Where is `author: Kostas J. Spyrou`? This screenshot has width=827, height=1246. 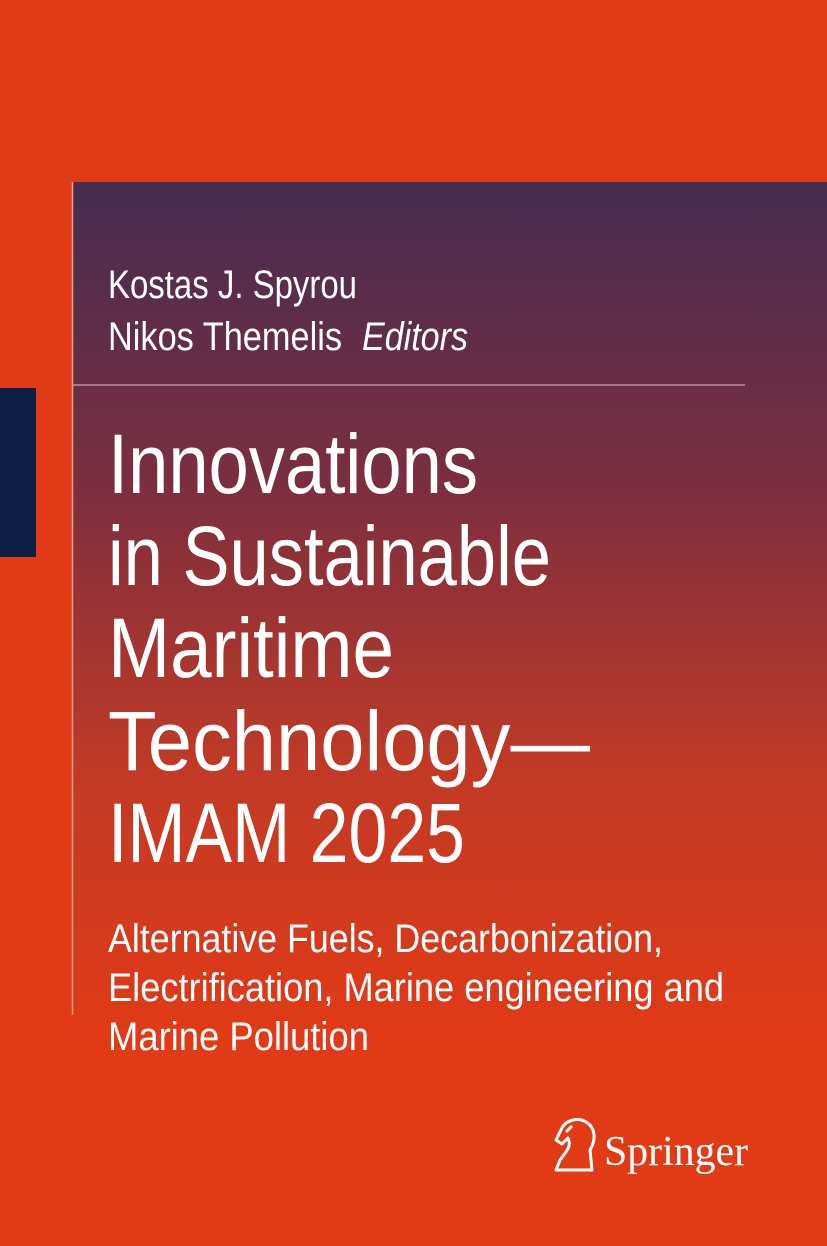
author: Kostas J. Spyrou is located at coordinates (232, 285).